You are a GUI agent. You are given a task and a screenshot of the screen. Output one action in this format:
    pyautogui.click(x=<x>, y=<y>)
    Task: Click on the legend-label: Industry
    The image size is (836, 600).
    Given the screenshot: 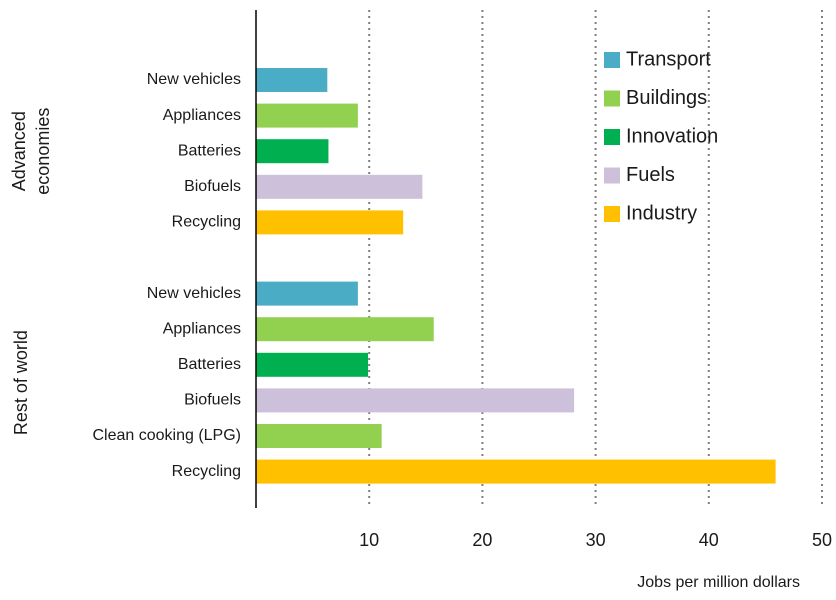 What is the action you would take?
    pyautogui.click(x=661, y=213)
    